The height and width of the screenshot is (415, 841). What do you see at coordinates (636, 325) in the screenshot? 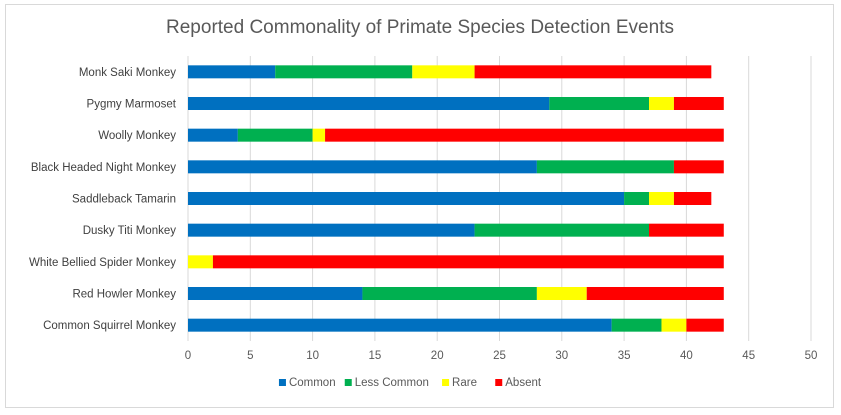
I see `bar-less-common-common-squirrel-monkey` at bounding box center [636, 325].